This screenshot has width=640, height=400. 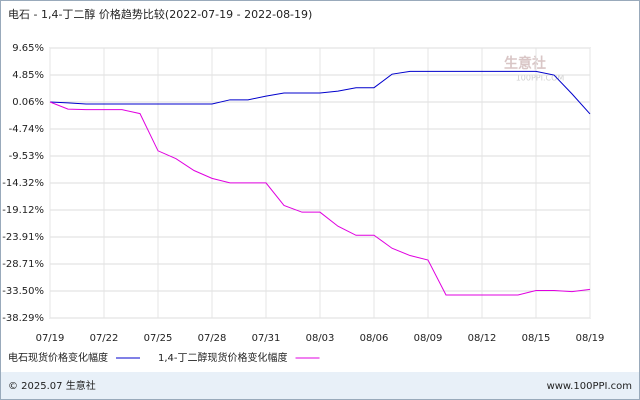 What do you see at coordinates (482, 338) in the screenshot?
I see `x-tick-label: 08/12` at bounding box center [482, 338].